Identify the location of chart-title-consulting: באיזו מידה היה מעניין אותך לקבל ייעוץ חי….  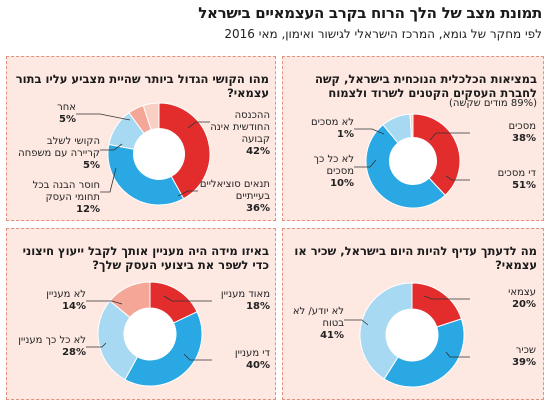
(145, 258).